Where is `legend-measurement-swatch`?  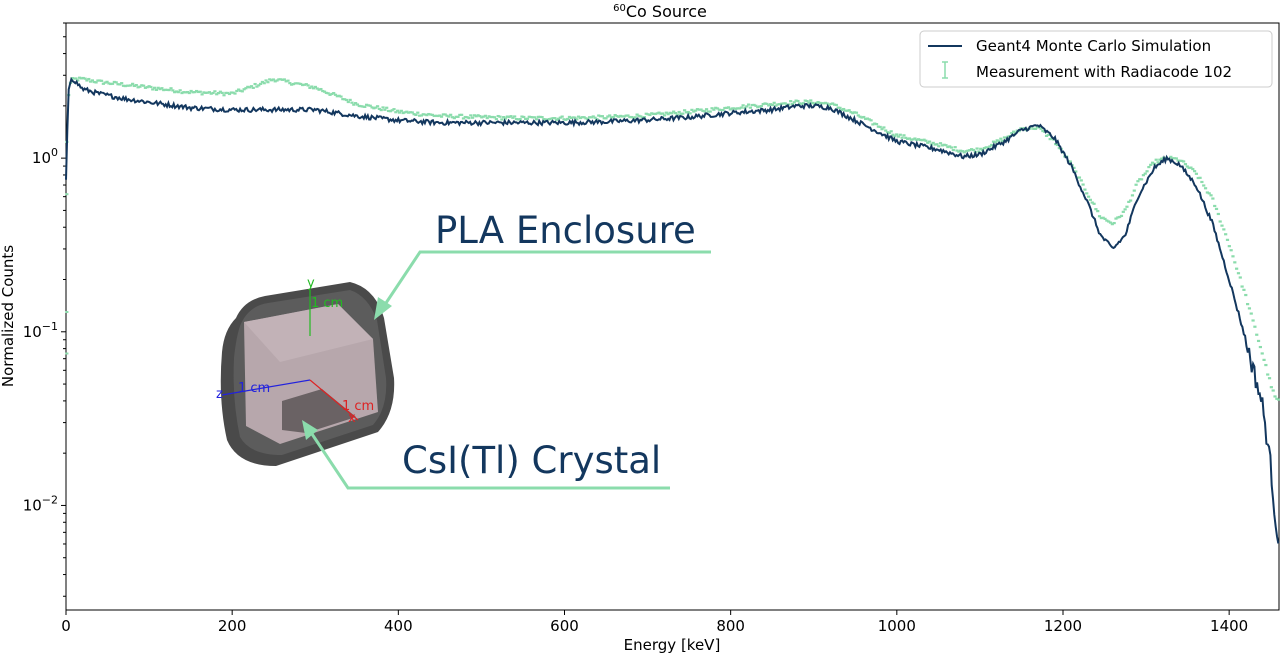 legend-measurement-swatch is located at coordinates (945, 70).